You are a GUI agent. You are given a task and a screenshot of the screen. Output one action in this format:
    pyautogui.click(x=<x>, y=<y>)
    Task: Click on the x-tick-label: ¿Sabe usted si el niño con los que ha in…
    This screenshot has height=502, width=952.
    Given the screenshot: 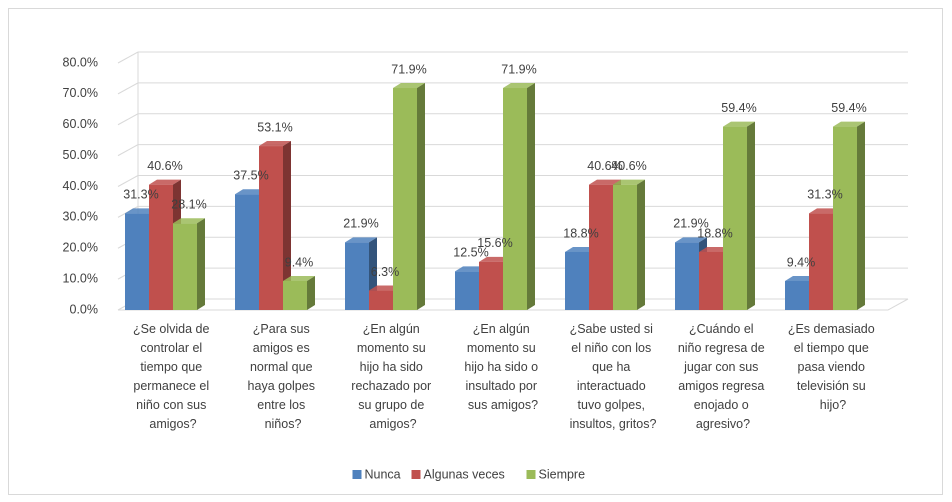 What is the action you would take?
    pyautogui.click(x=613, y=376)
    